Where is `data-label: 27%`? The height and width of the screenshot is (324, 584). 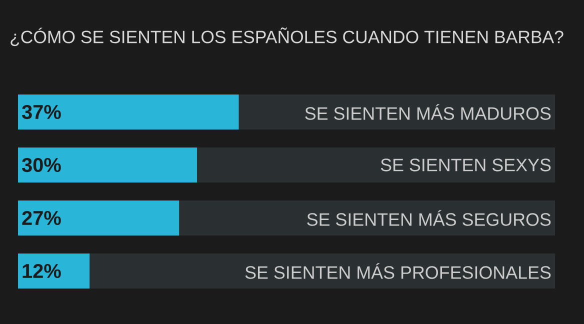
data-label: 27% is located at coordinates (41, 218).